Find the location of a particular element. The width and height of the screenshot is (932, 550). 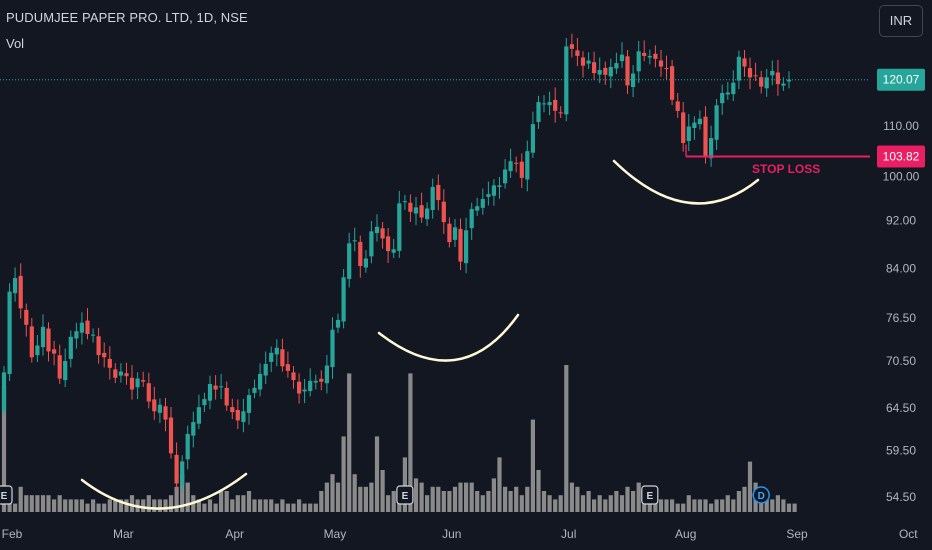

time-axis-label: Aug is located at coordinates (685, 534).